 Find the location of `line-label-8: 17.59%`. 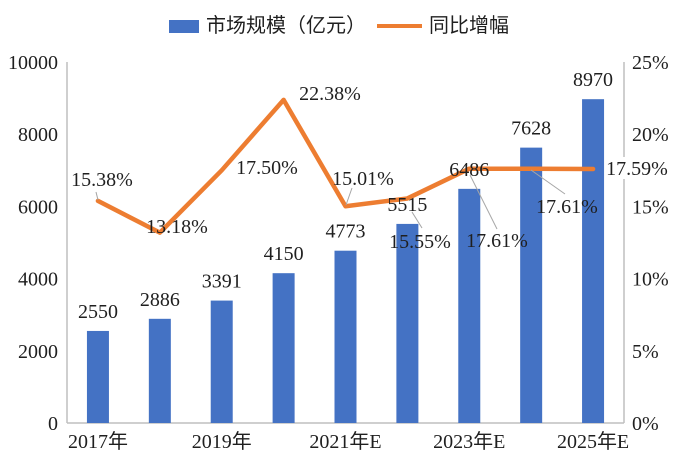

line-label-8: 17.59% is located at coordinates (637, 169).